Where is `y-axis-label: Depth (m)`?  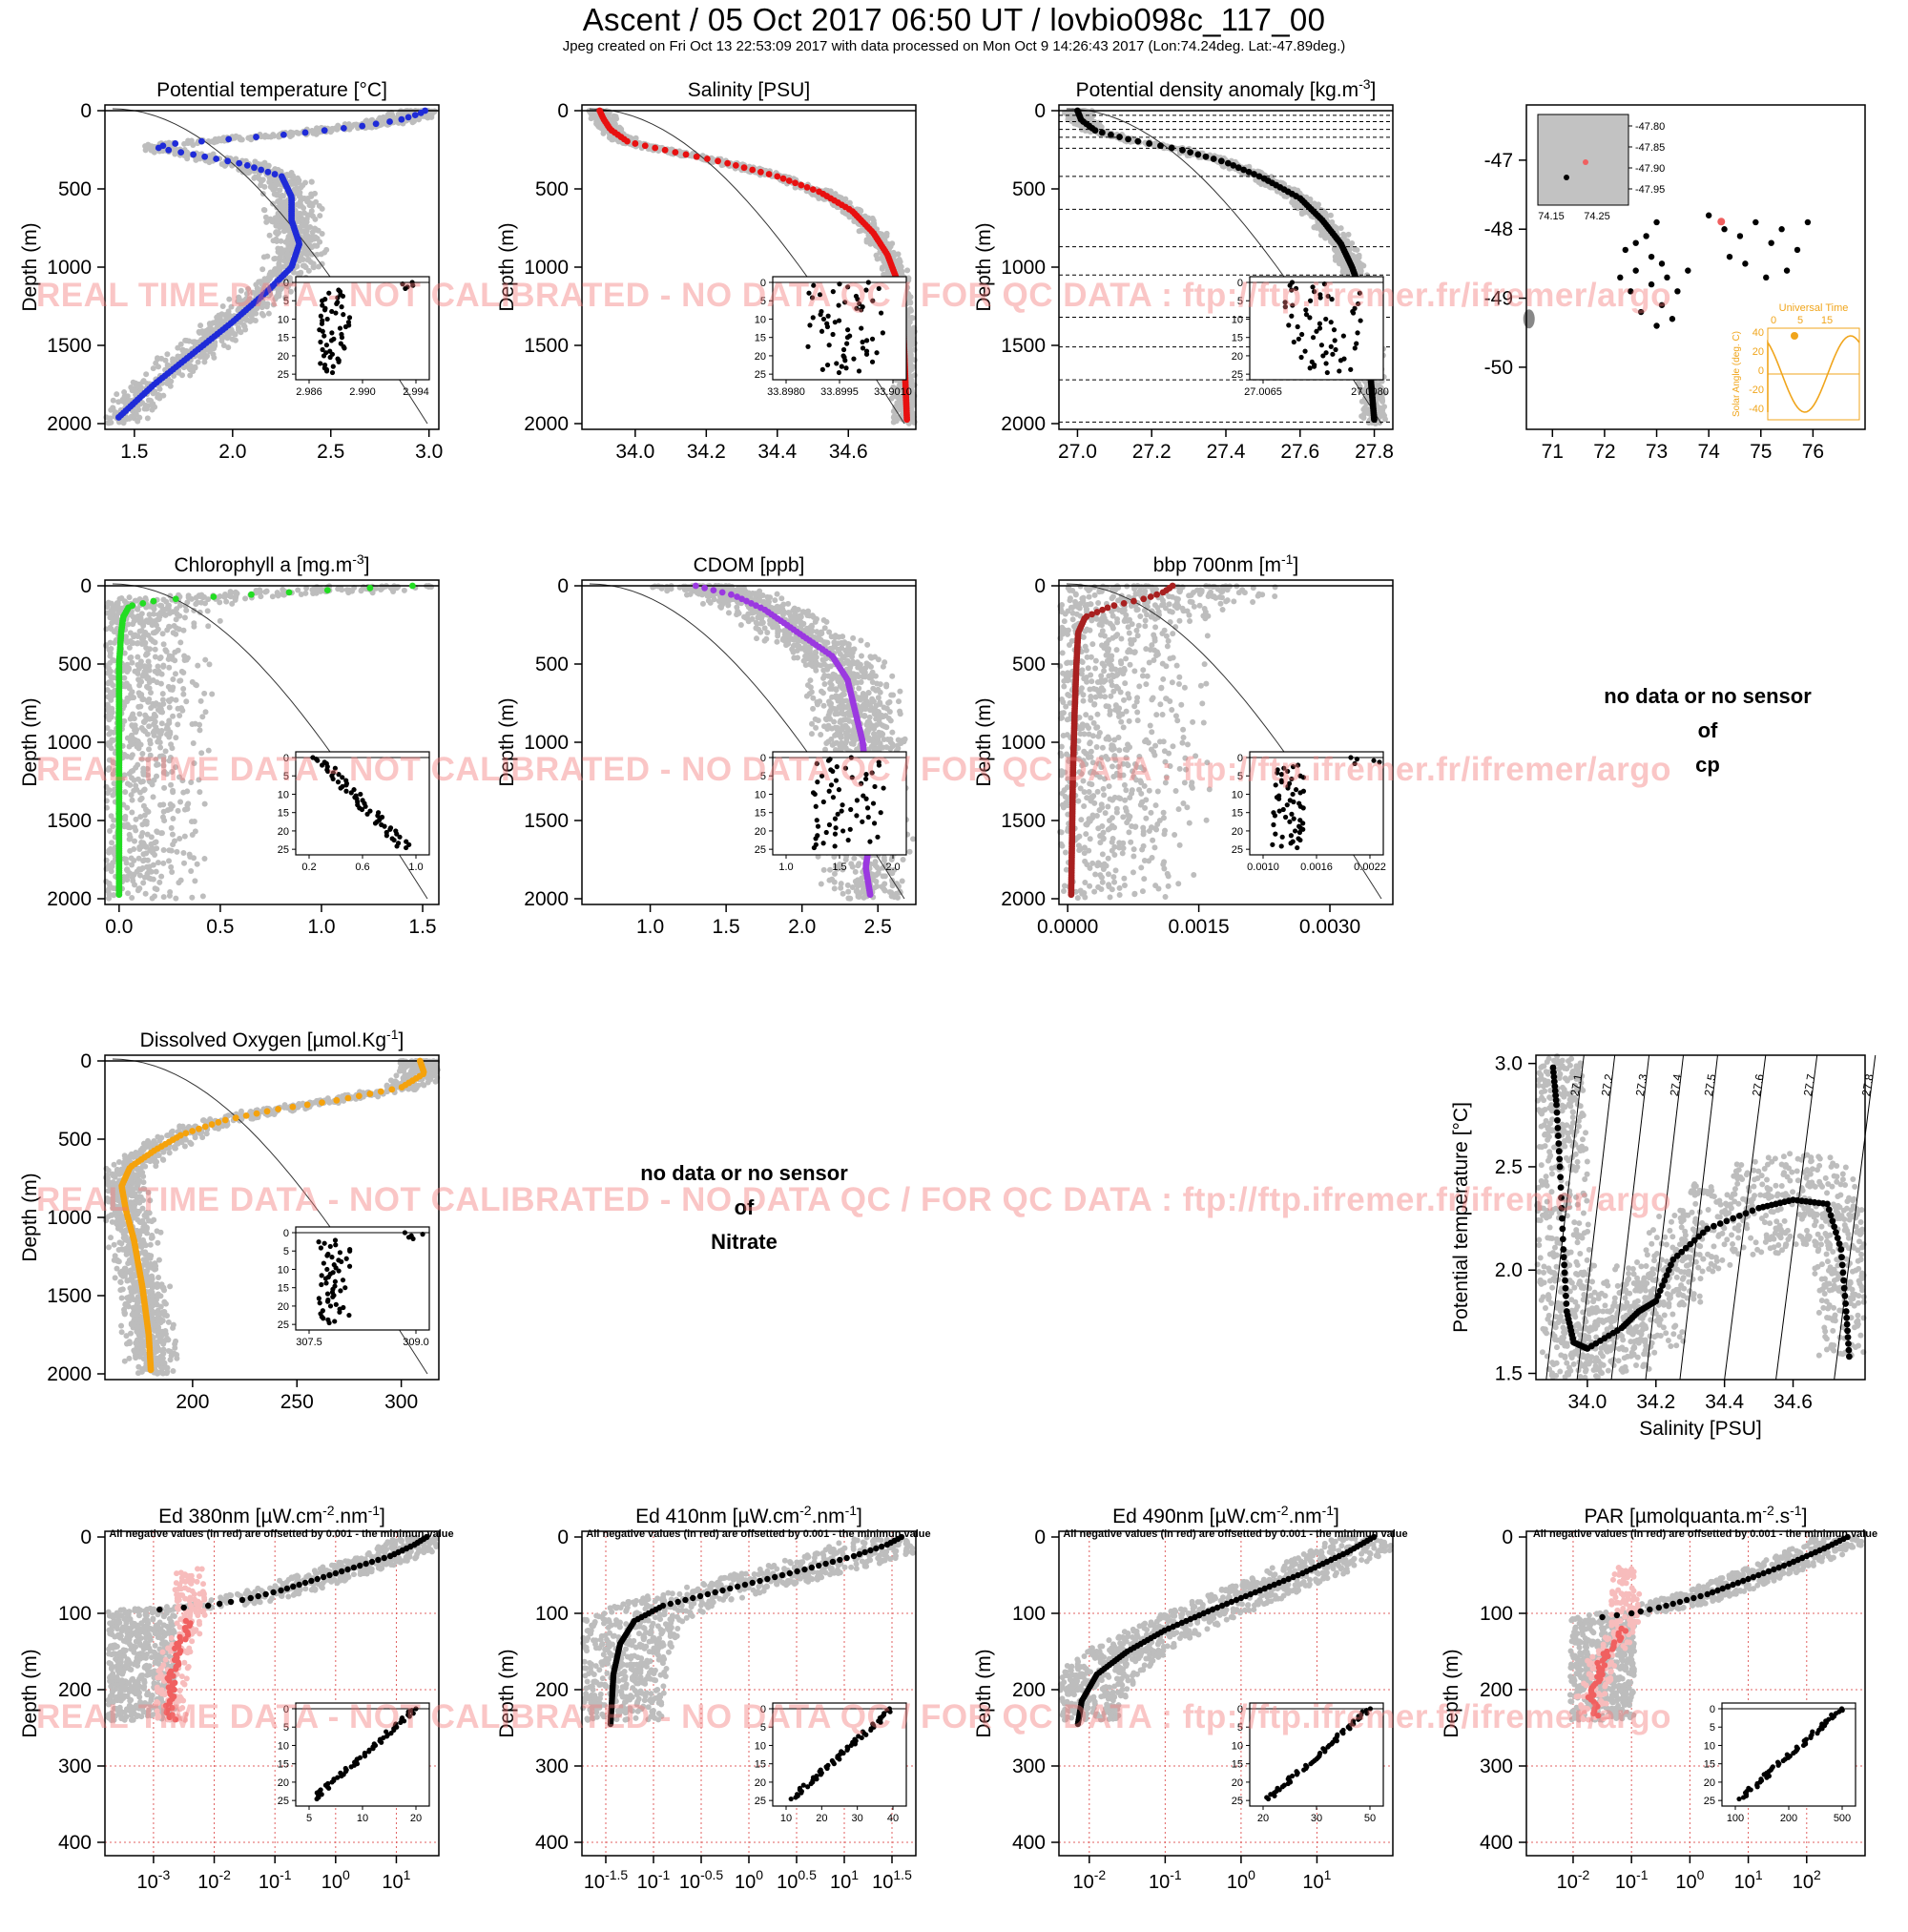 y-axis-label: Depth (m) is located at coordinates (984, 266).